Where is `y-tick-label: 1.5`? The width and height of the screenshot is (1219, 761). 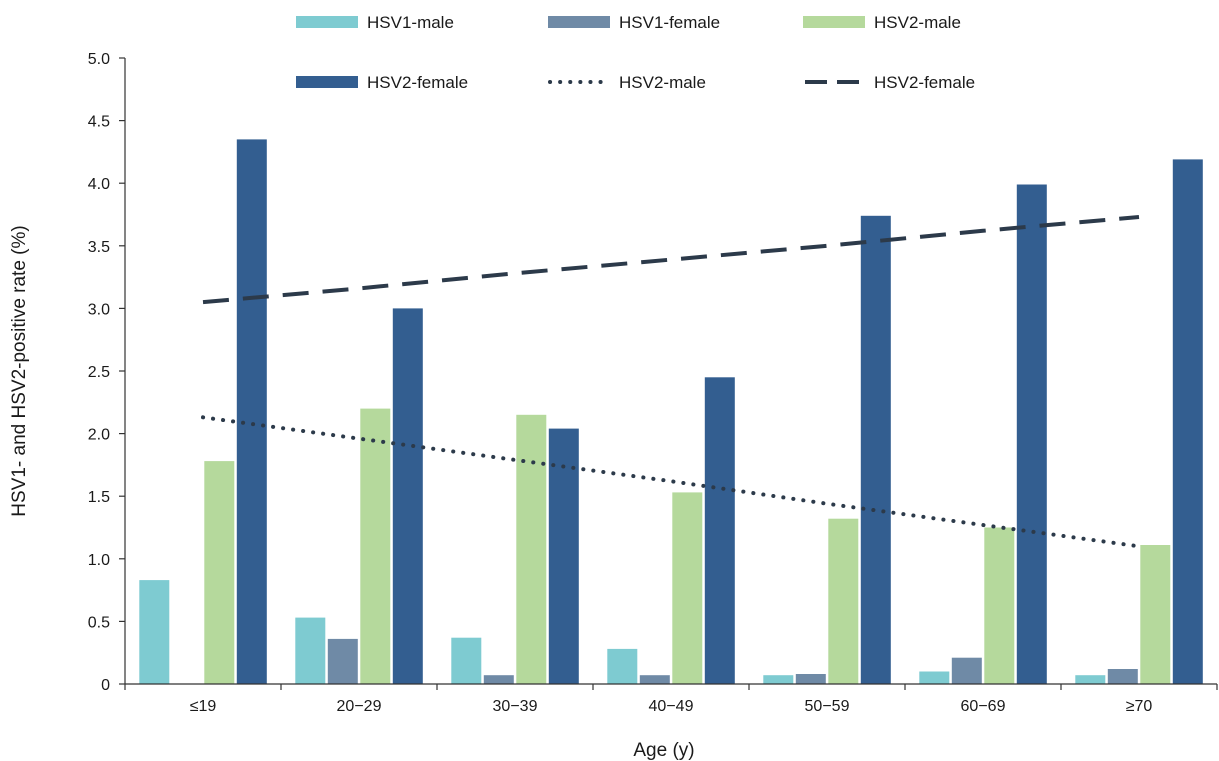 y-tick-label: 1.5 is located at coordinates (99, 497).